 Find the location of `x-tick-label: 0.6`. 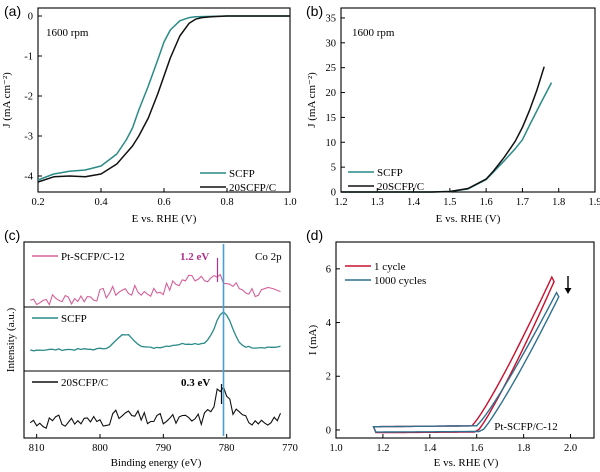

x-tick-label: 0.6 is located at coordinates (163, 202).